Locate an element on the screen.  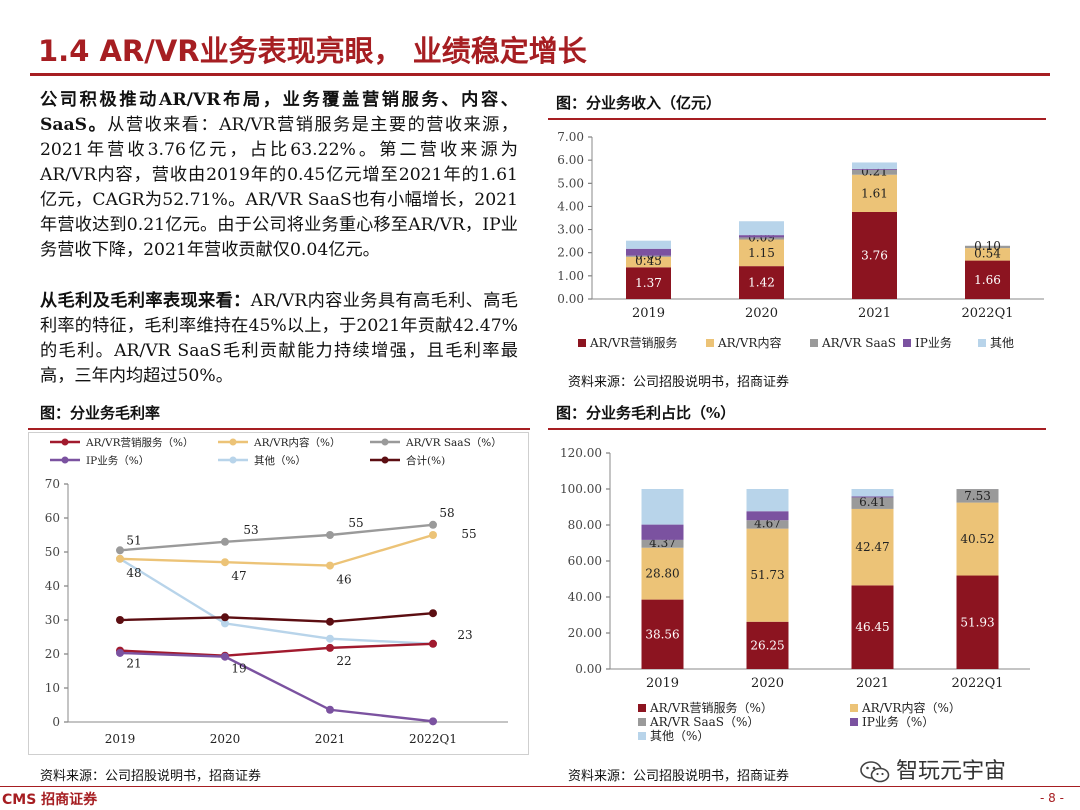
revenue-x-tick-label: 2021 is located at coordinates (874, 313).